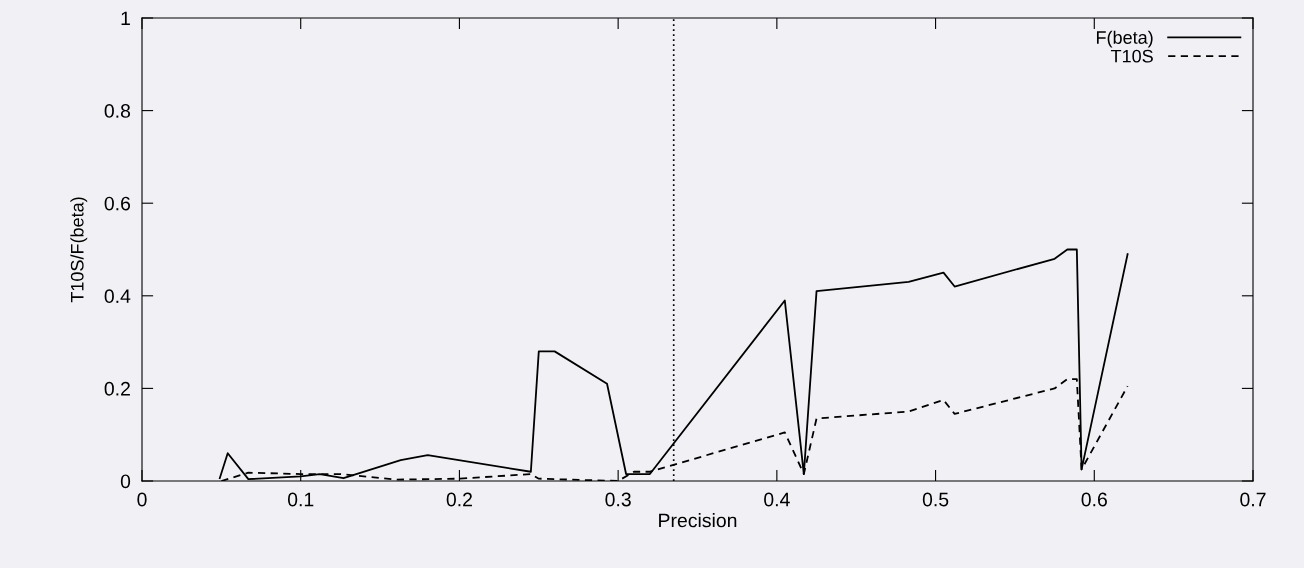 This screenshot has width=1304, height=568. What do you see at coordinates (125, 481) in the screenshot?
I see `y-tick-label: 0` at bounding box center [125, 481].